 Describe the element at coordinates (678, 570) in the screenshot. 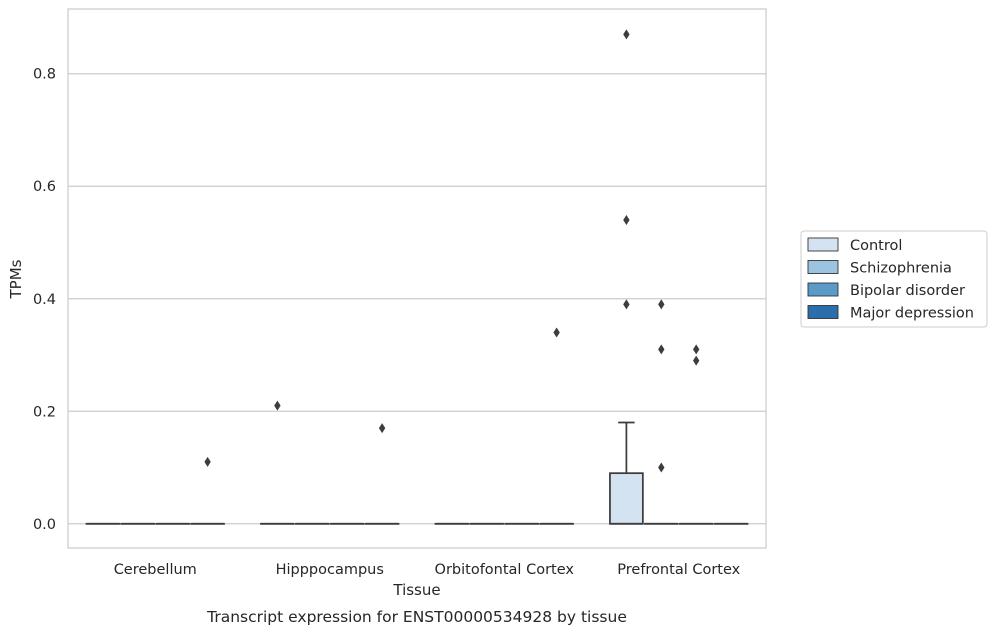

I see `x-tick-label: Prefrontal Cortex` at that location.